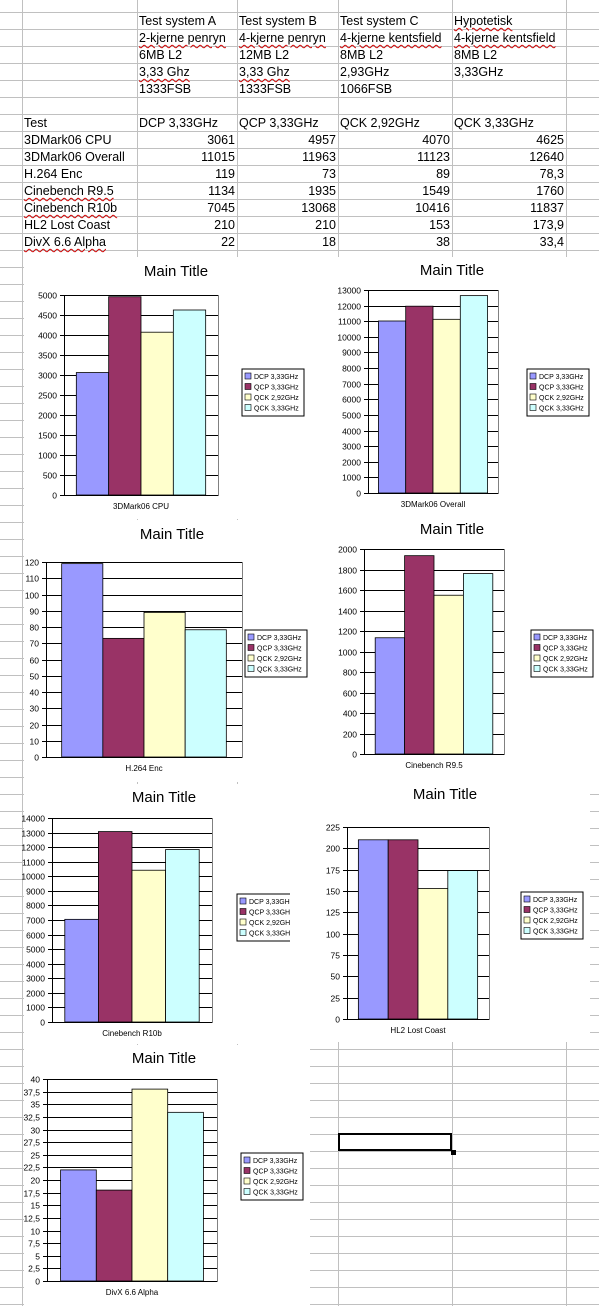  I want to click on row-value: 89, so click(443, 174).